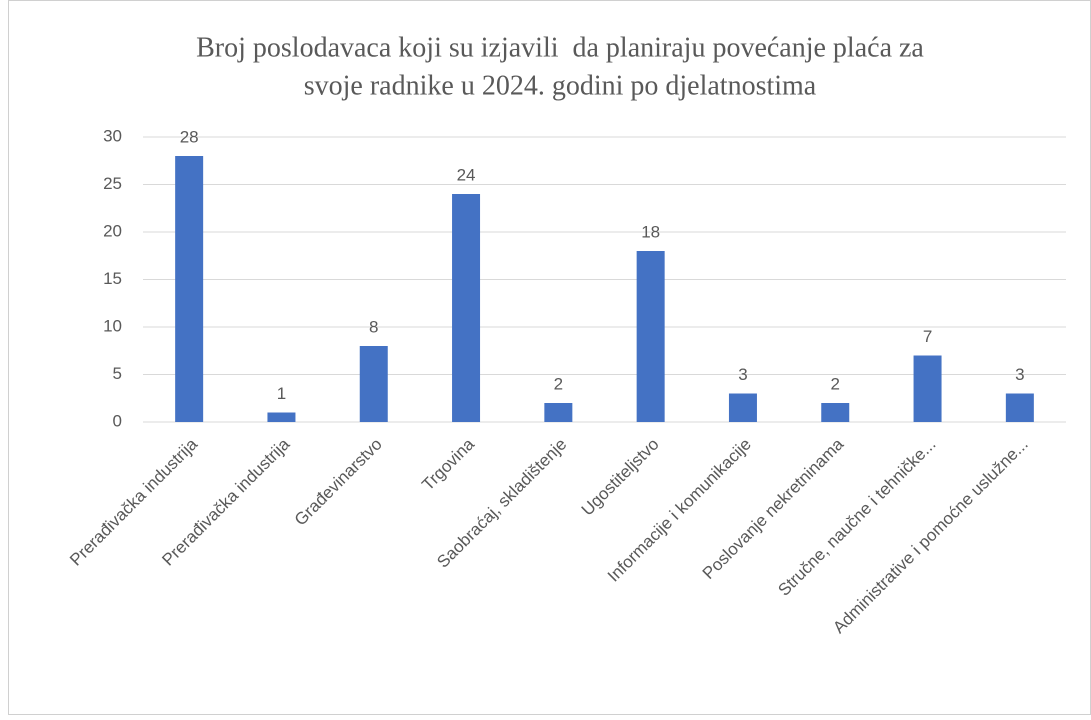 The width and height of the screenshot is (1091, 720). What do you see at coordinates (373, 326) in the screenshot?
I see `data-label: 8` at bounding box center [373, 326].